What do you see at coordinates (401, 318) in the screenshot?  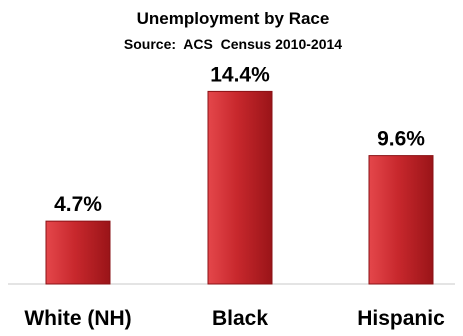 I see `category-label: Hispanic` at bounding box center [401, 318].